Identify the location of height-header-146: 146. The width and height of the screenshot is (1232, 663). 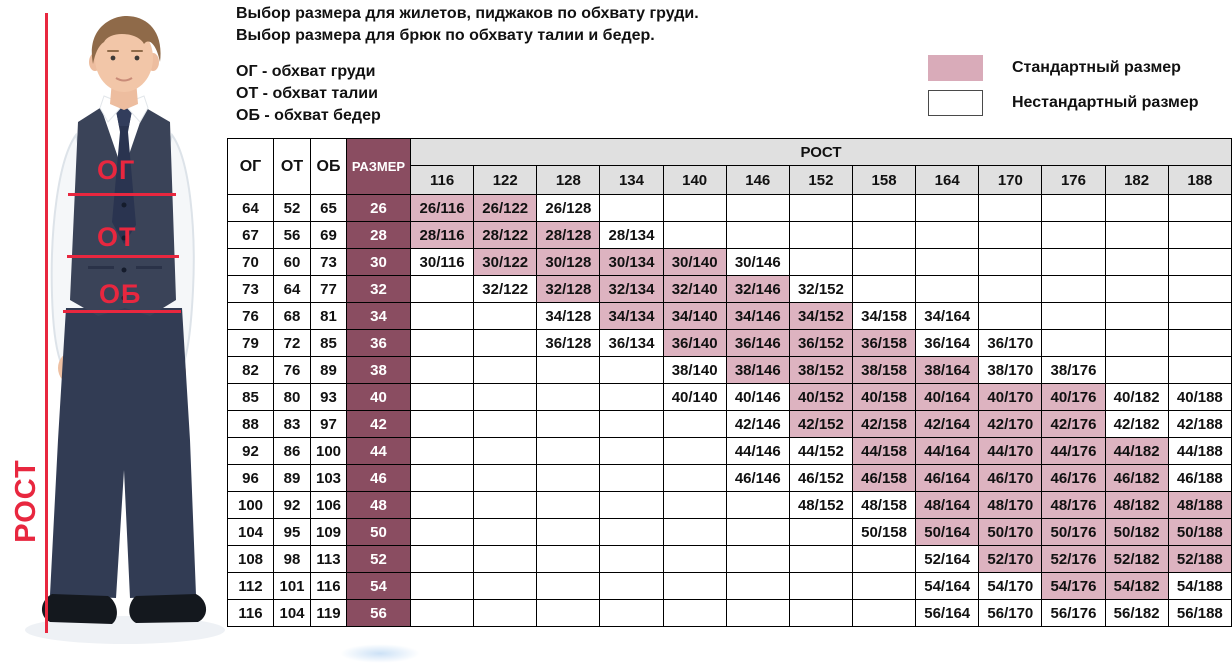
(757, 180).